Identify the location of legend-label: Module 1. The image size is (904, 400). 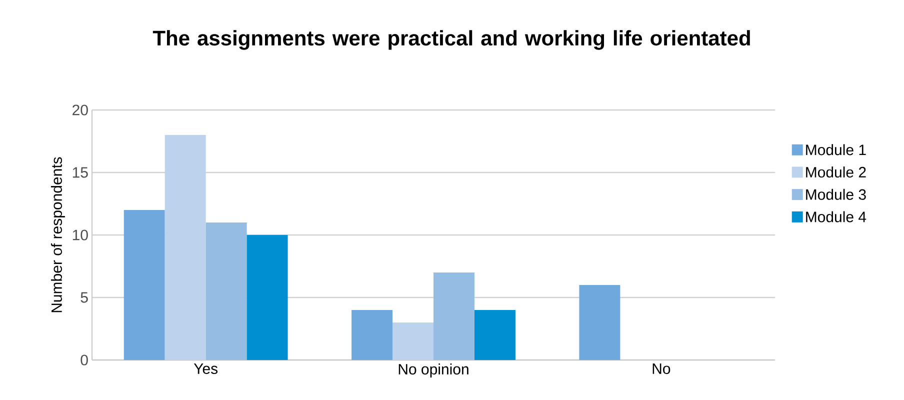
(836, 150).